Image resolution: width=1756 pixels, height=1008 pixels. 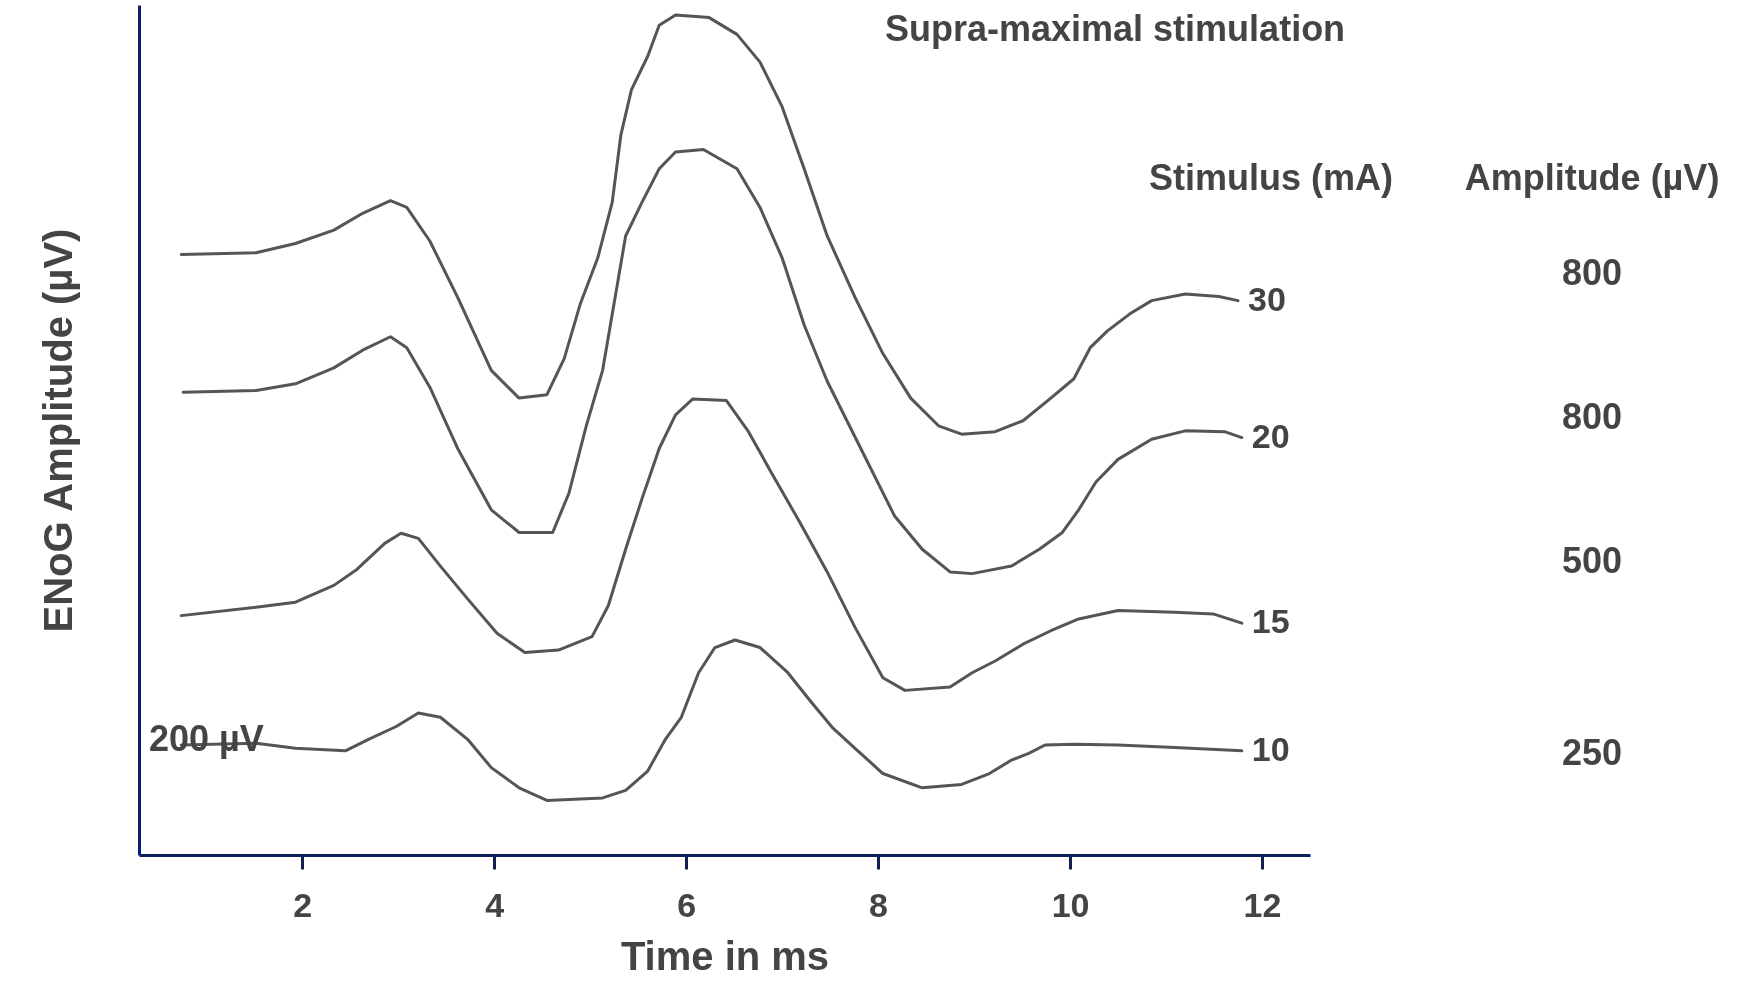 What do you see at coordinates (687, 904) in the screenshot?
I see `x-tick-label: 6` at bounding box center [687, 904].